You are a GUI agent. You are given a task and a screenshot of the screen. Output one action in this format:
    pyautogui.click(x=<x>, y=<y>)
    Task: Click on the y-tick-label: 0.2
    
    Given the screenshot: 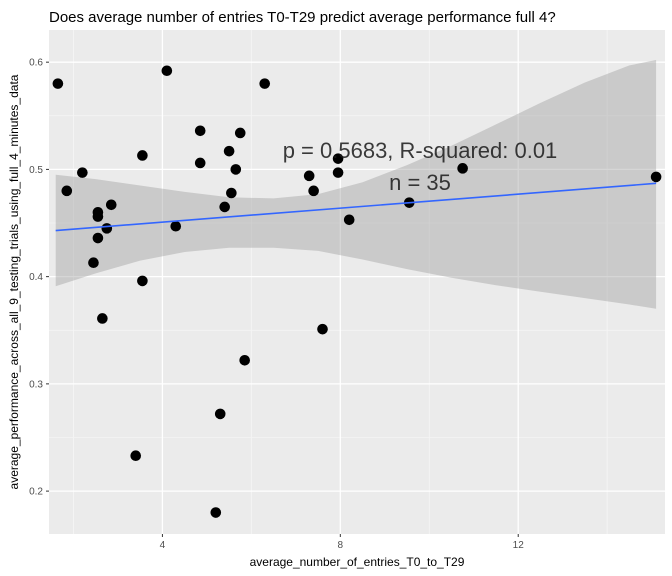 What is the action you would take?
    pyautogui.click(x=36, y=492)
    